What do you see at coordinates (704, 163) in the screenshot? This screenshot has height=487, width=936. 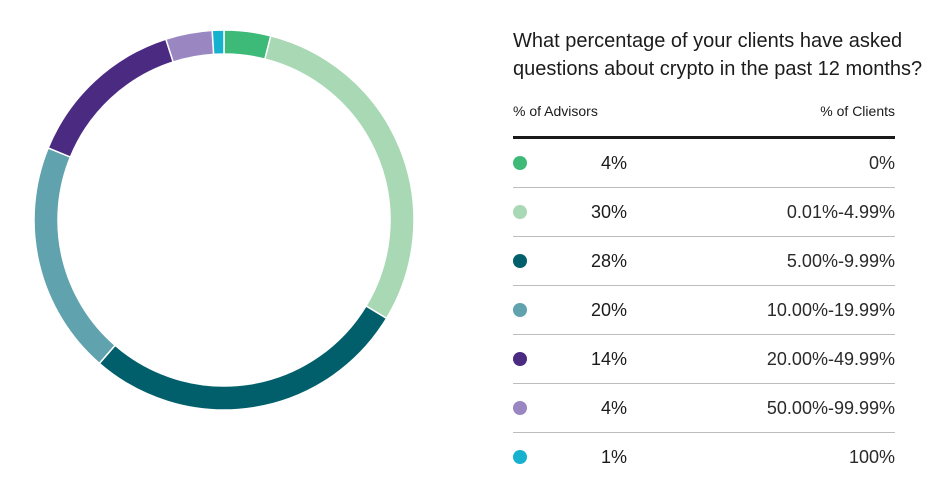 I see `legend-row: 4% 0%` at bounding box center [704, 163].